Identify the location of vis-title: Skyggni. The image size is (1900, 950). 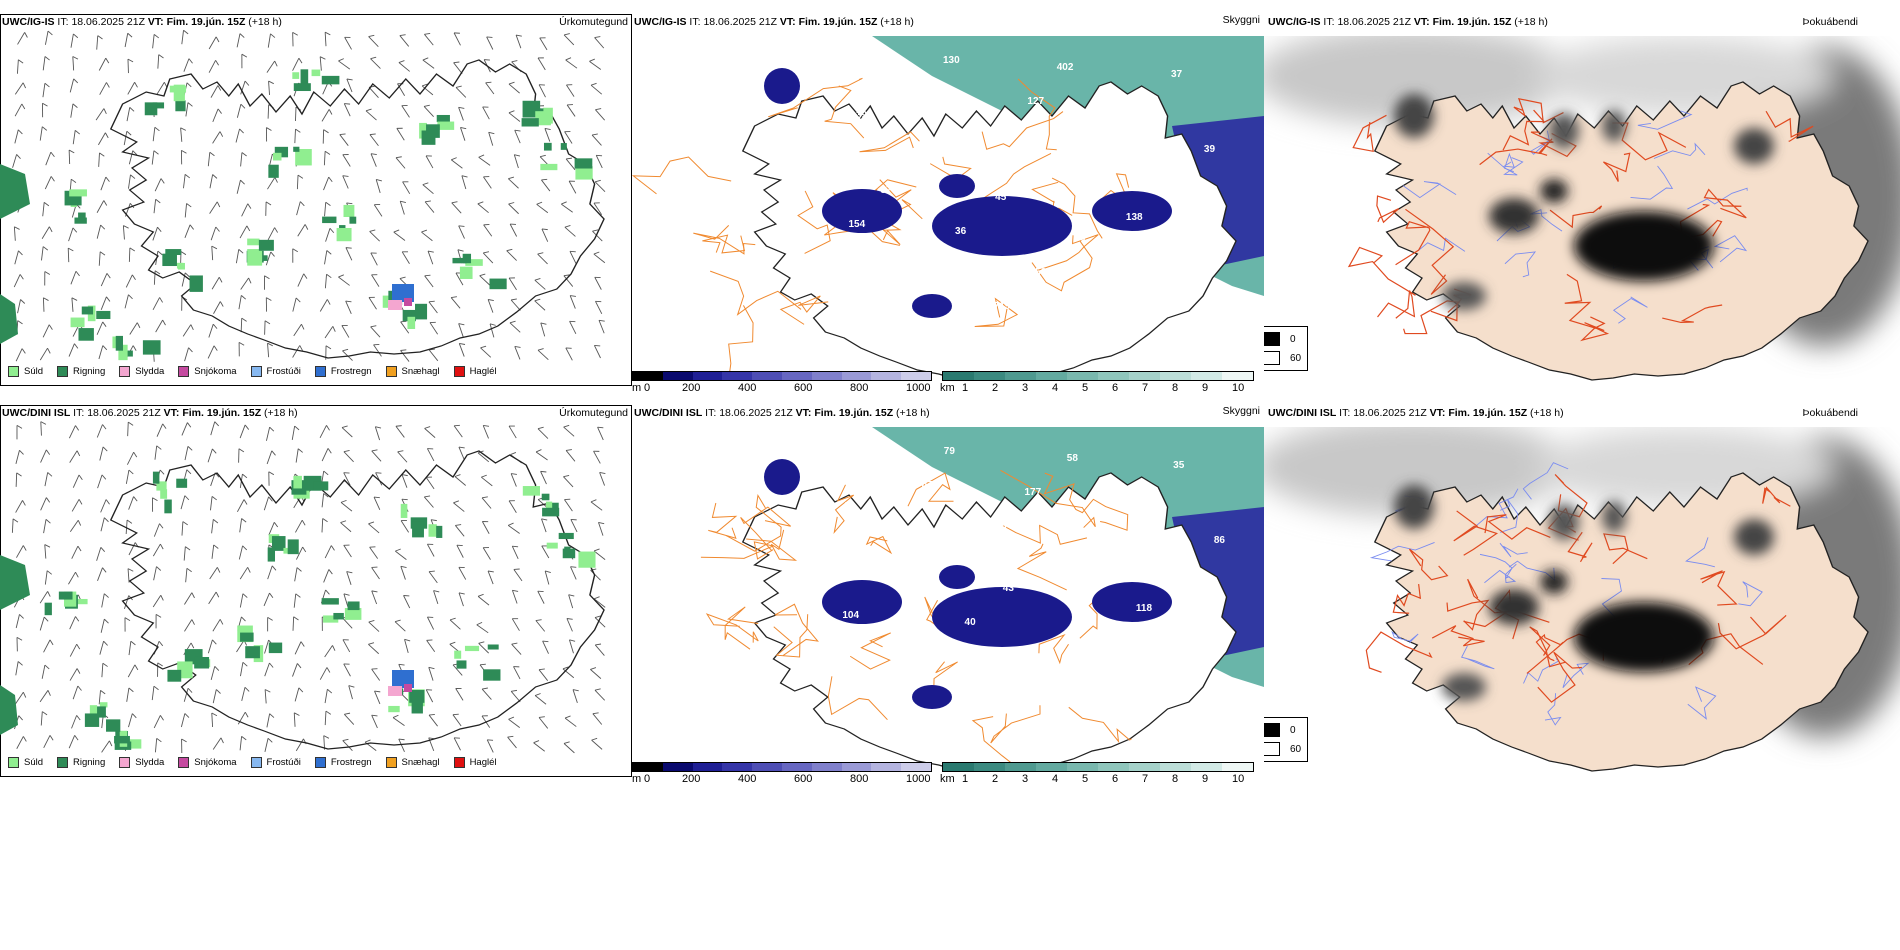
(1241, 20).